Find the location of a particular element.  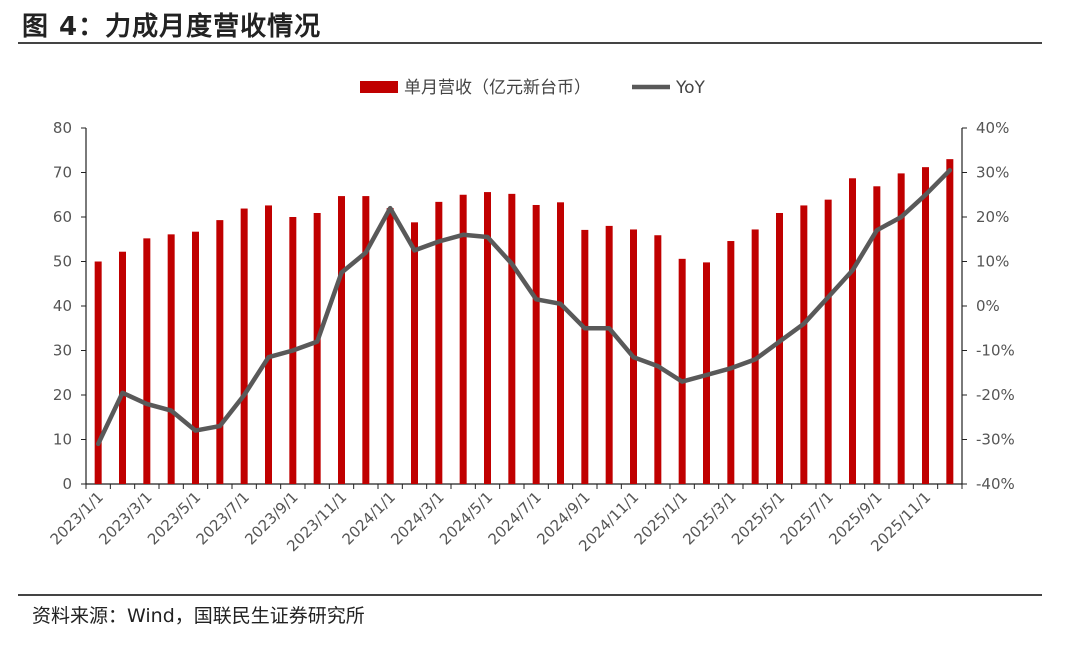

y-right-tick-label: -20% is located at coordinates (995, 395).